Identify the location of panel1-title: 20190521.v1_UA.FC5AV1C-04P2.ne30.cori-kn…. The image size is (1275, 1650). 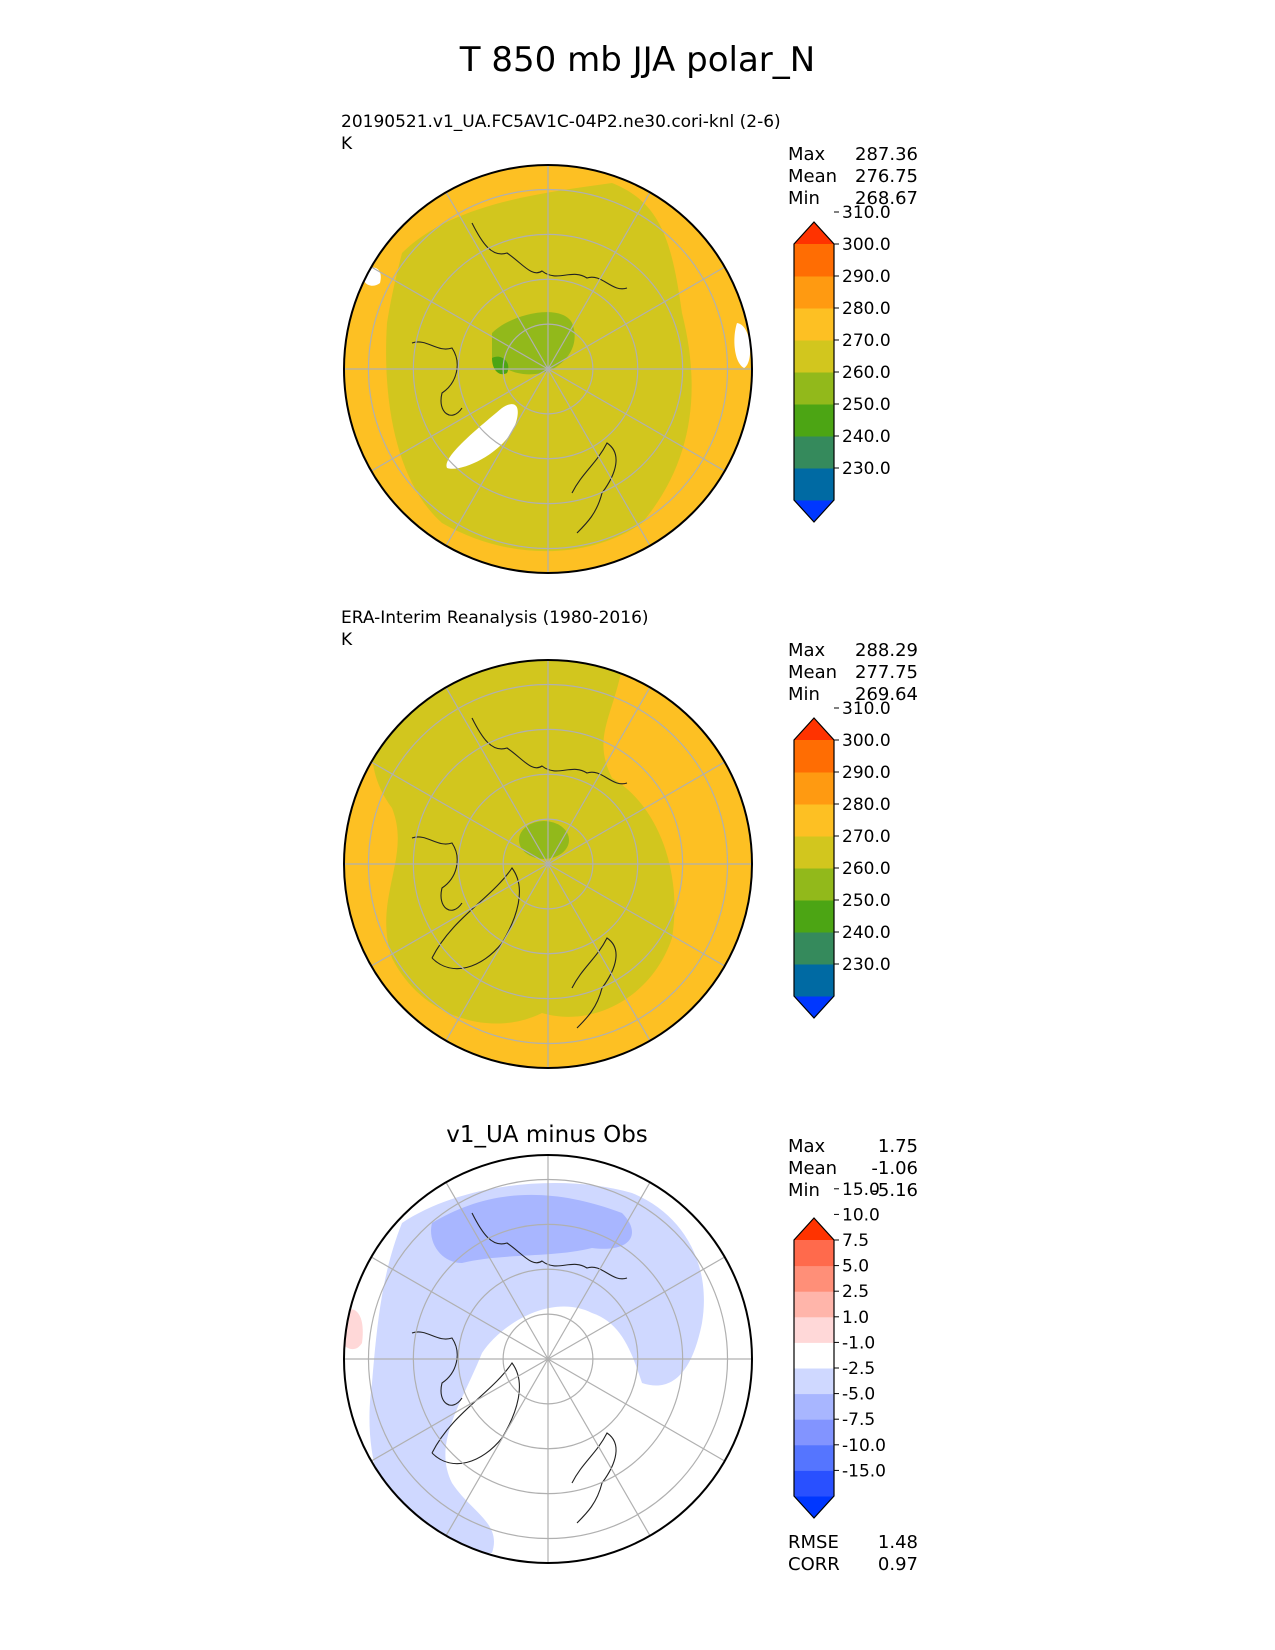
(561, 122).